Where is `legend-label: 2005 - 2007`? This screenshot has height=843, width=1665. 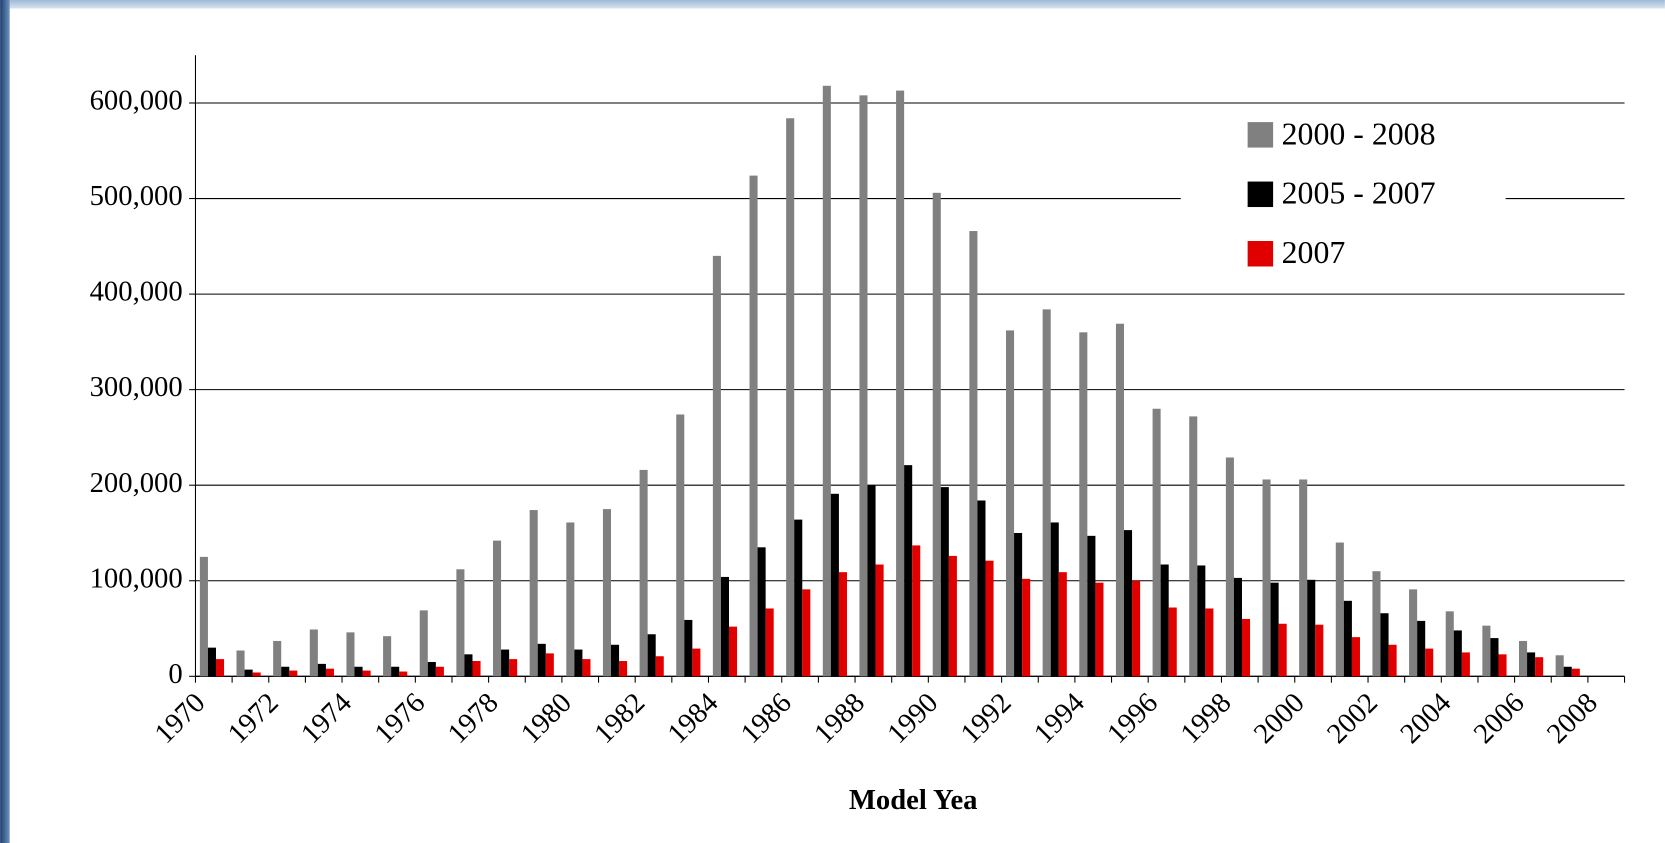
legend-label: 2005 - 2007 is located at coordinates (1359, 193).